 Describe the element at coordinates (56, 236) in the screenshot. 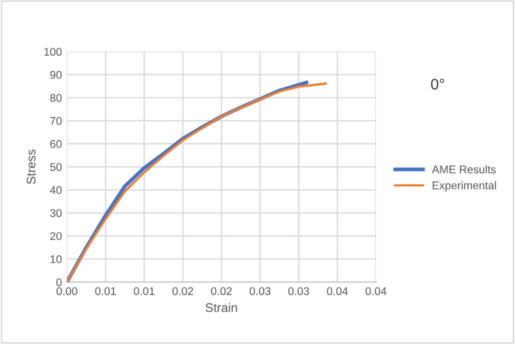

I see `y-tick-label: 20` at that location.